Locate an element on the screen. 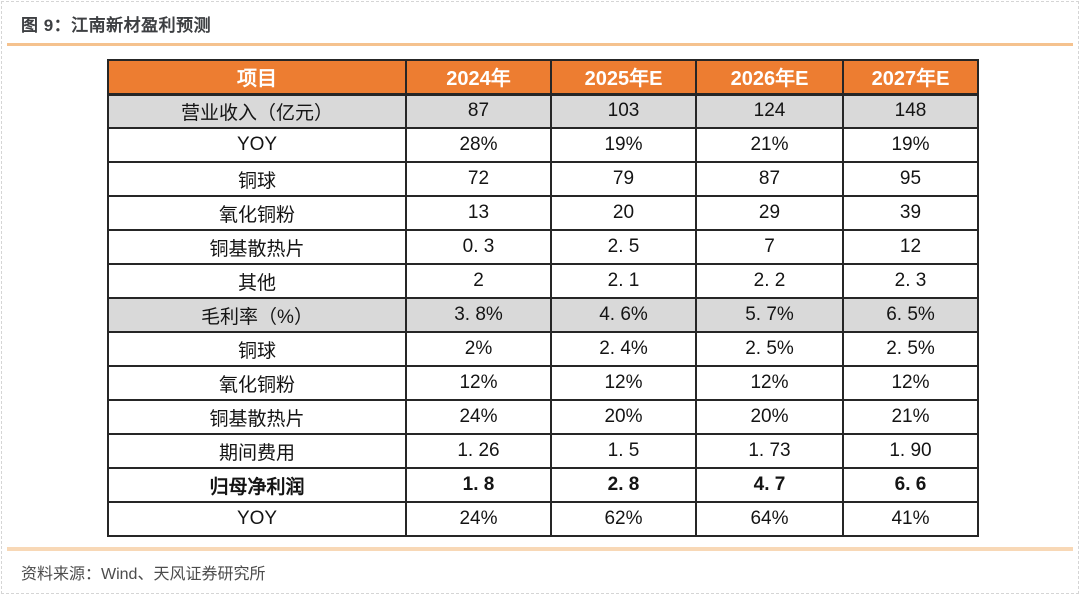 This screenshot has height=595, width=1080. column-header-2026e: 2026年E is located at coordinates (769, 77).